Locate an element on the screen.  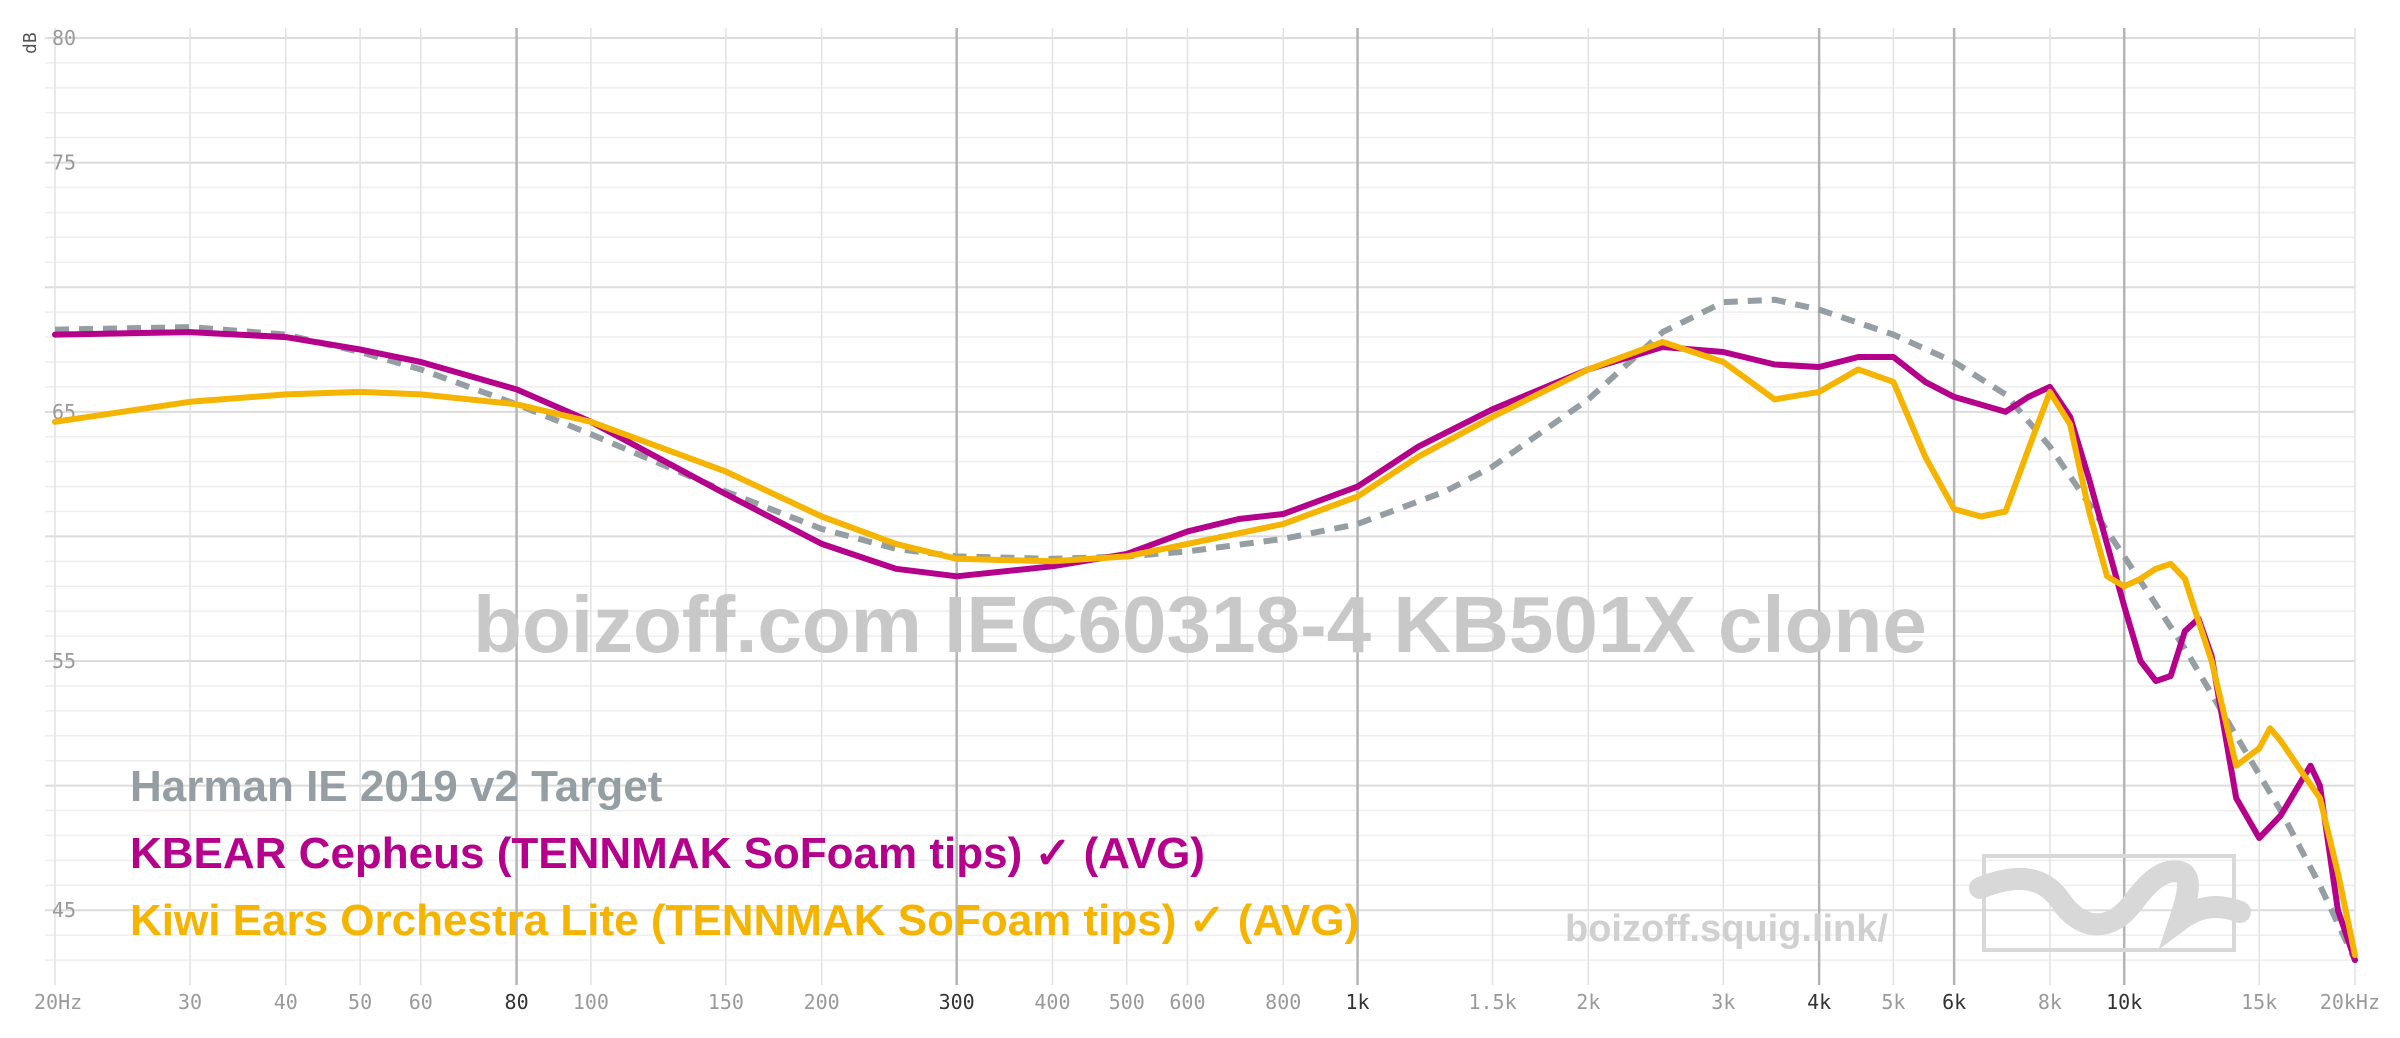
x-tick-label: 60 is located at coordinates (421, 1002).